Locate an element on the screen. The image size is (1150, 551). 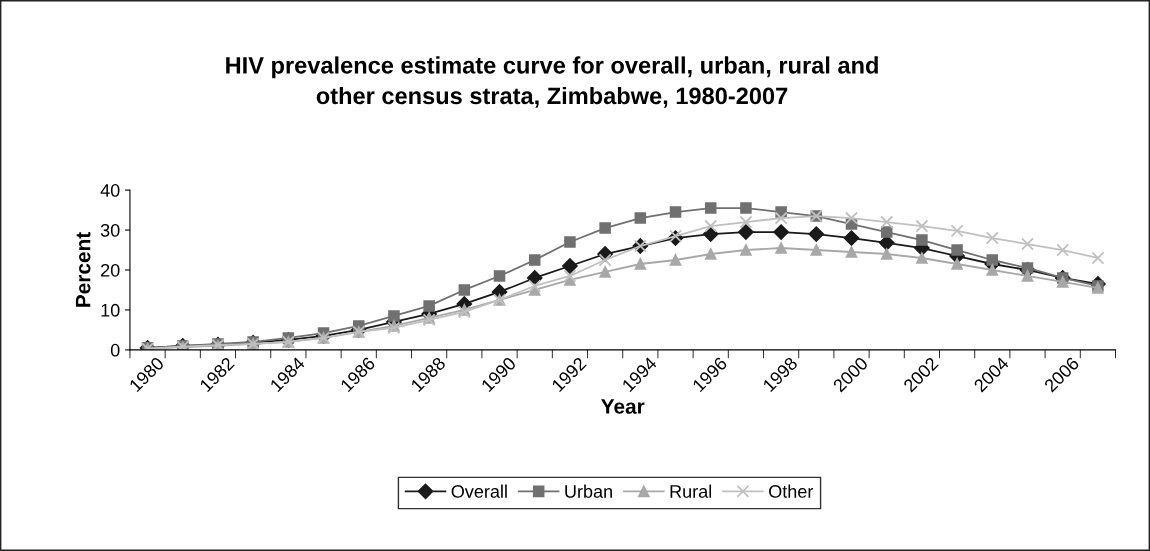
chart-title: HIV prevalence estimate curve for overall, urban, rural and other census strata, Zimbabwe, 1980-2007 is located at coordinates (552, 82).